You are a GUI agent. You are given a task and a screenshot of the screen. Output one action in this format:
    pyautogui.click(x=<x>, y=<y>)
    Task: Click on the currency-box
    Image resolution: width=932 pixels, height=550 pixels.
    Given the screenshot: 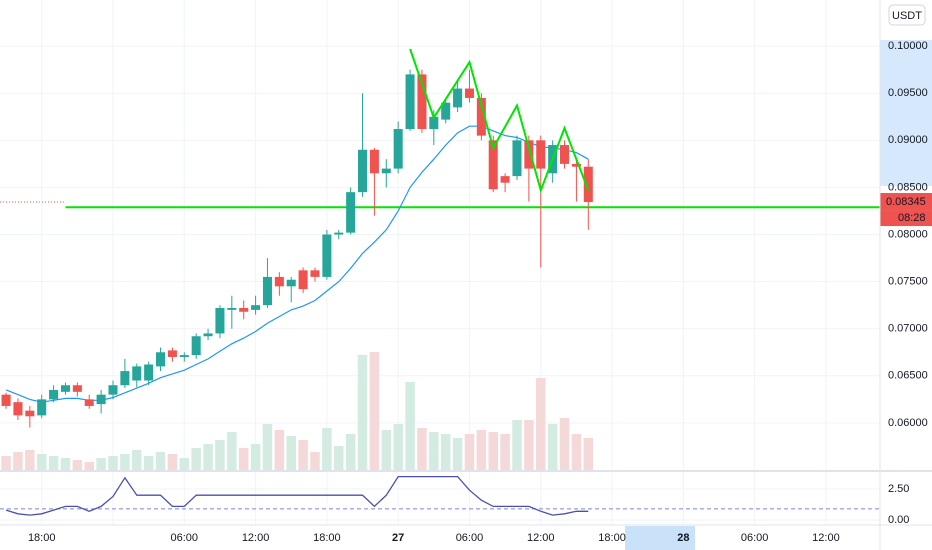 What is the action you would take?
    pyautogui.click(x=907, y=15)
    